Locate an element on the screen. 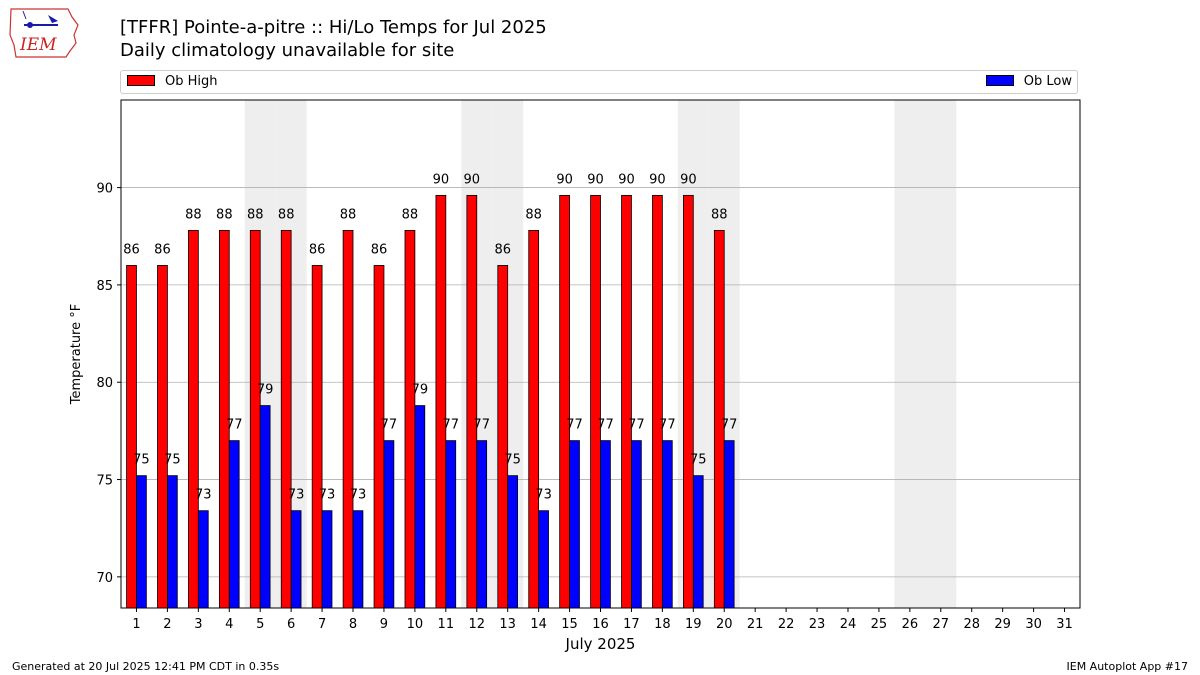  x-tick-label: 7 is located at coordinates (322, 624).